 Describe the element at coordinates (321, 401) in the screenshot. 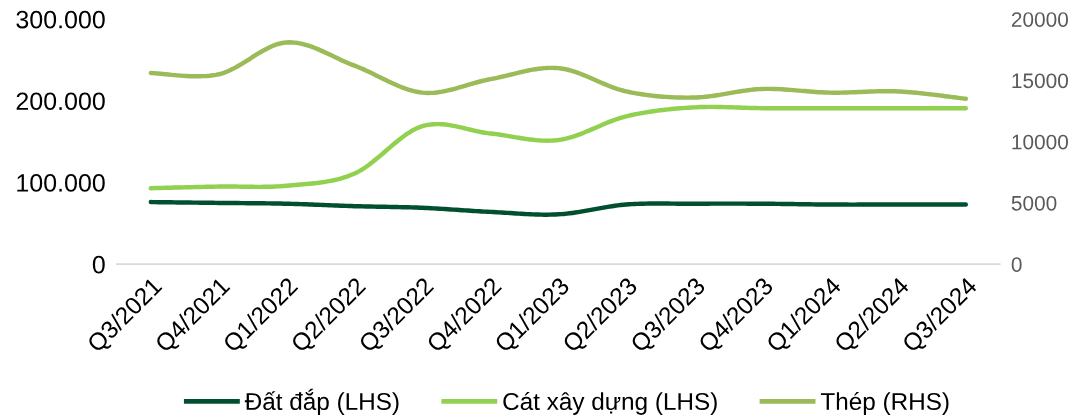

I see `legend-label: Đất đắp (LHS)` at that location.